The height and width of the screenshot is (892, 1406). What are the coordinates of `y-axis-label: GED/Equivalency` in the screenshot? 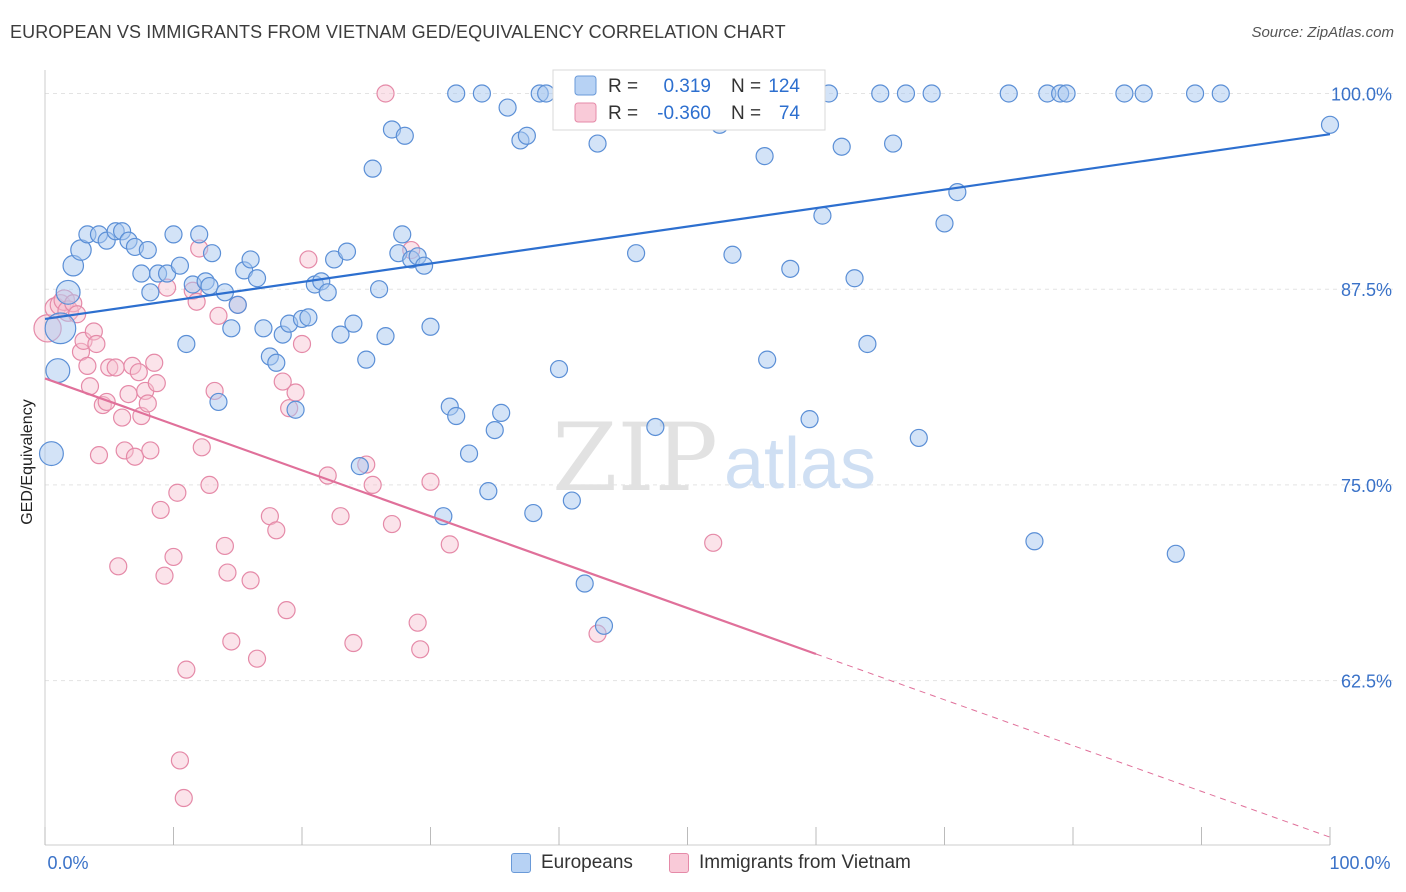 It's located at (27, 462).